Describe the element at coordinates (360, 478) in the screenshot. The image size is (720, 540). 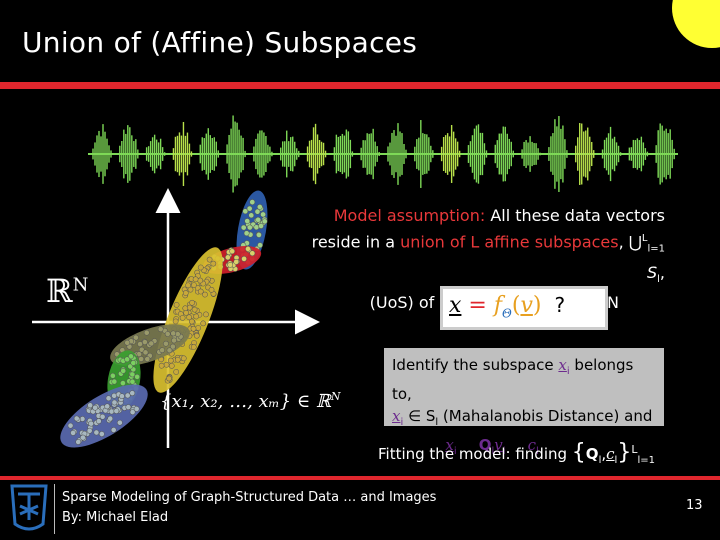
I see `footer-bar` at that location.